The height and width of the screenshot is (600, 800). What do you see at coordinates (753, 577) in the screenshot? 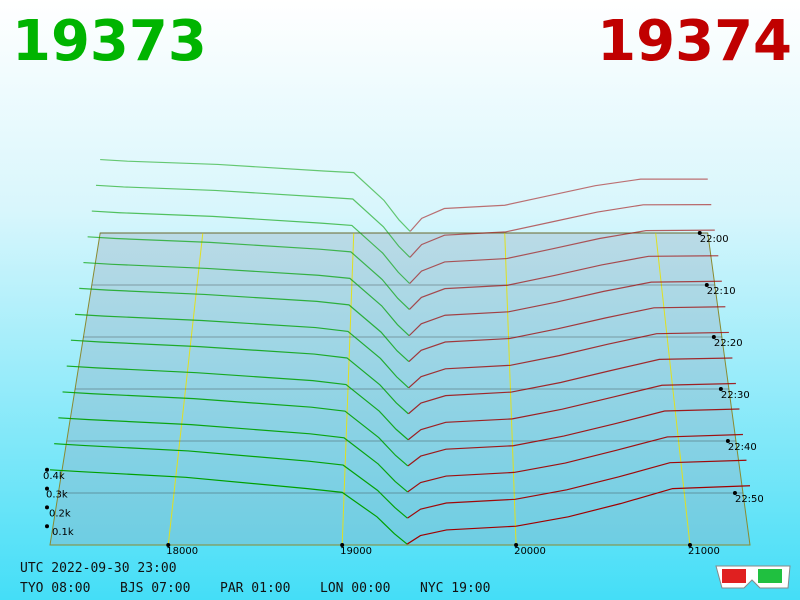
I see `glasses-icon` at bounding box center [753, 577].